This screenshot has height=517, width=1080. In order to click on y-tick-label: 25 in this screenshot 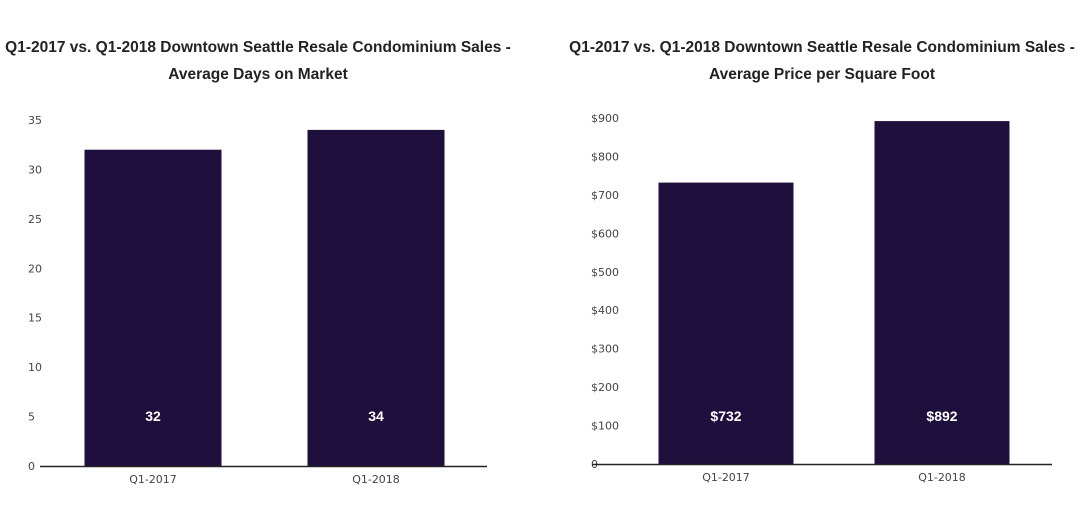, I will do `click(35, 219)`.